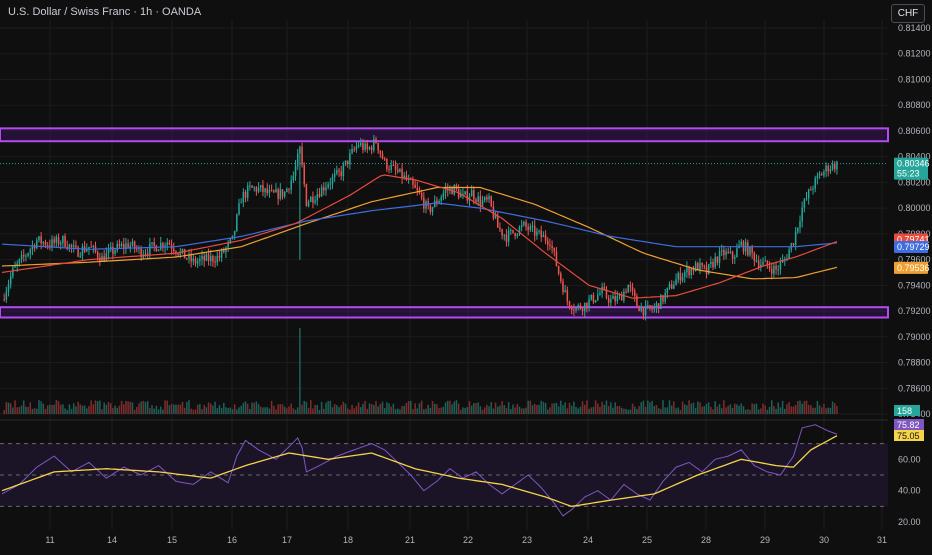  What do you see at coordinates (911, 267) in the screenshot?
I see `price-tag` at bounding box center [911, 267].